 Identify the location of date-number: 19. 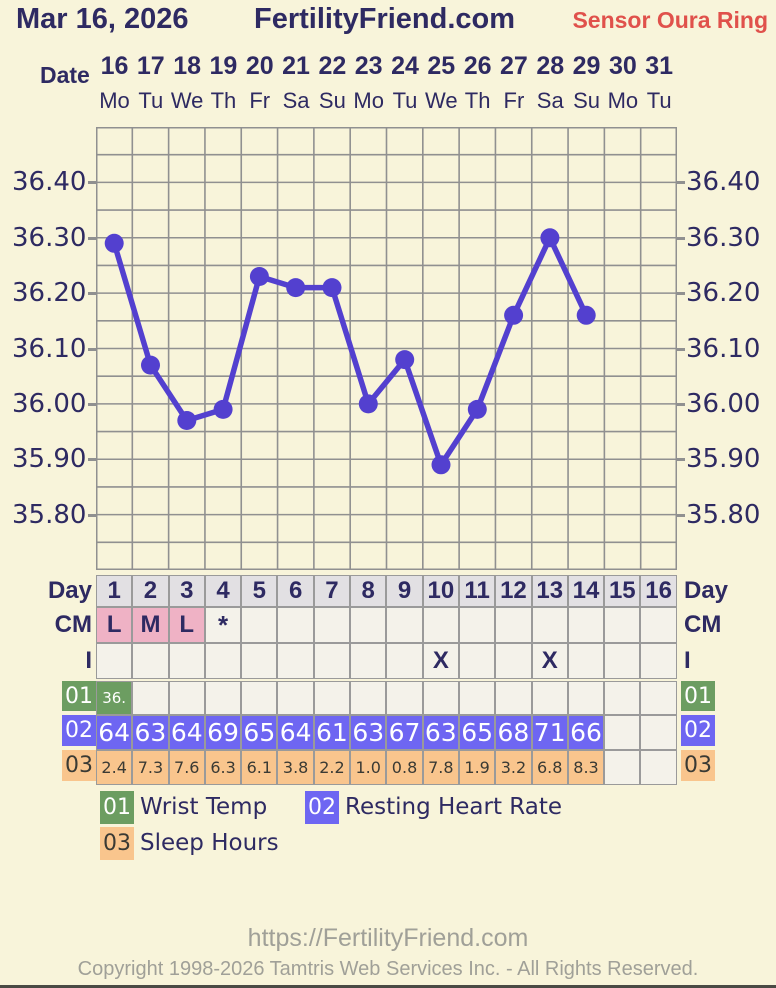
(223, 66).